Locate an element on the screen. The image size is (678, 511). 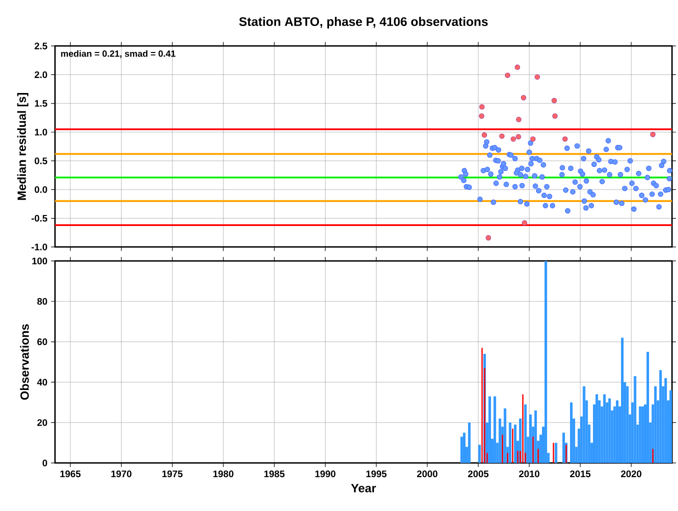
x-tick-label: 1995 is located at coordinates (376, 474).